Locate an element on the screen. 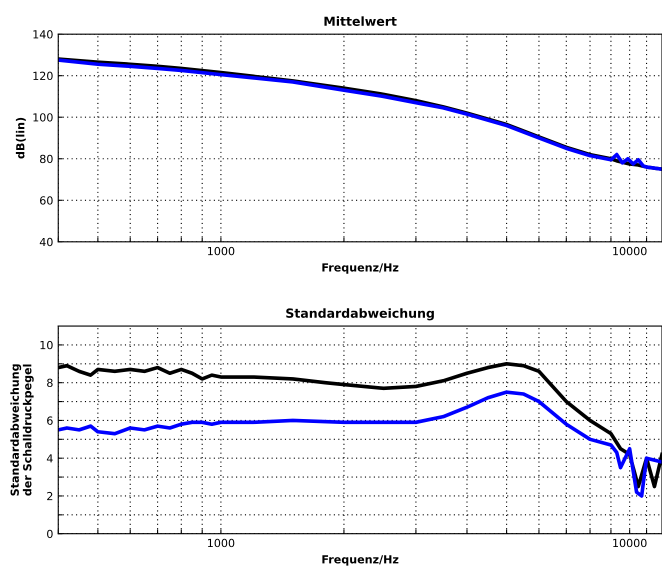  chart-title: Mittelwert is located at coordinates (360, 21).